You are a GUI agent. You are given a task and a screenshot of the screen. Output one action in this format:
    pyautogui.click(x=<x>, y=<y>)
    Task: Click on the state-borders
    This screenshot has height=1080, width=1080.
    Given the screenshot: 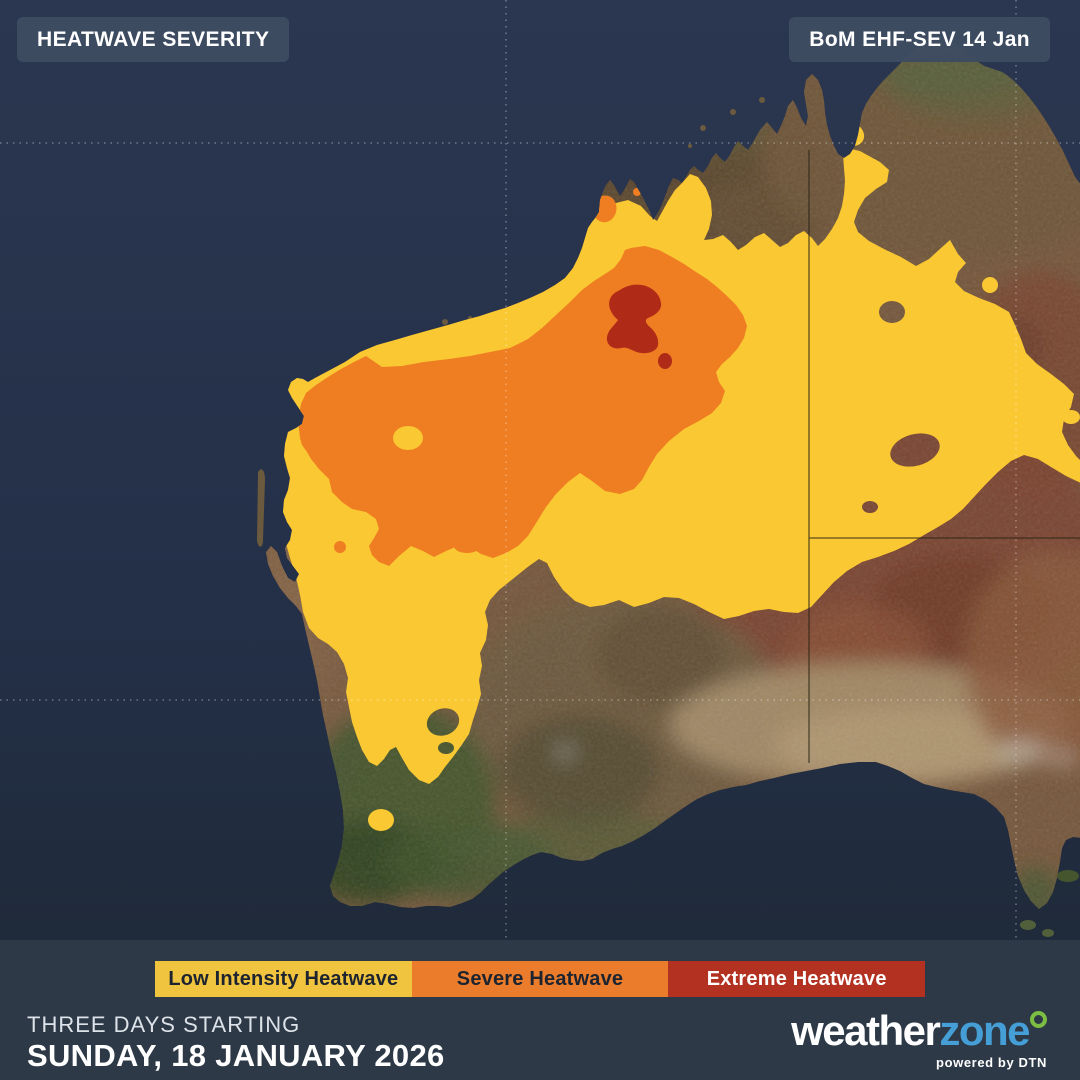 What is the action you would take?
    pyautogui.click(x=944, y=456)
    